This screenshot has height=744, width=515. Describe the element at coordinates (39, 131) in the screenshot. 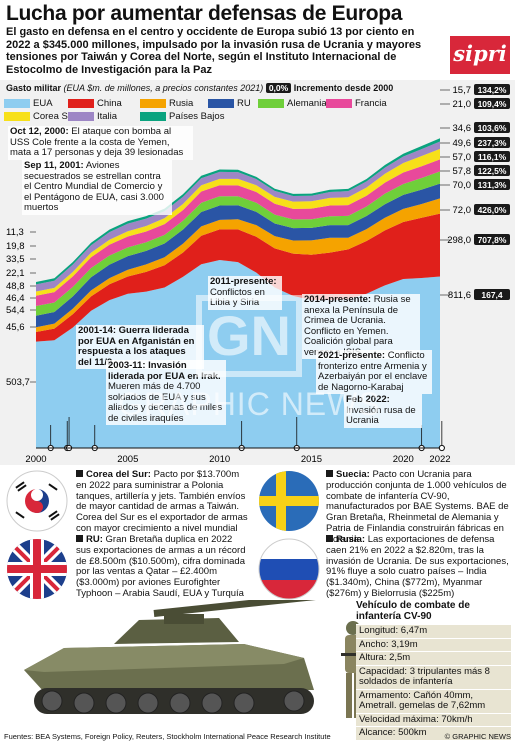

I see `annotation-date: Oct 12, 2000:` at that location.